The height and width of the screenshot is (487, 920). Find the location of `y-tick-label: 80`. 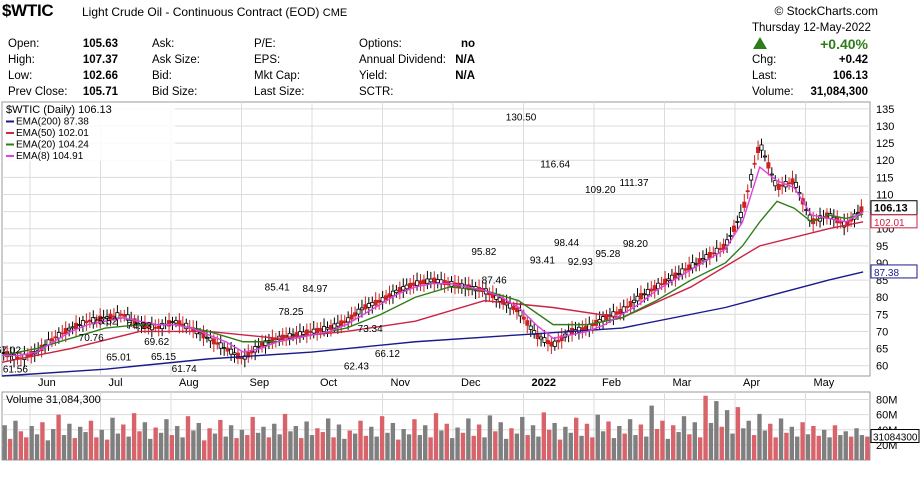

y-tick-label: 80 is located at coordinates (882, 298).